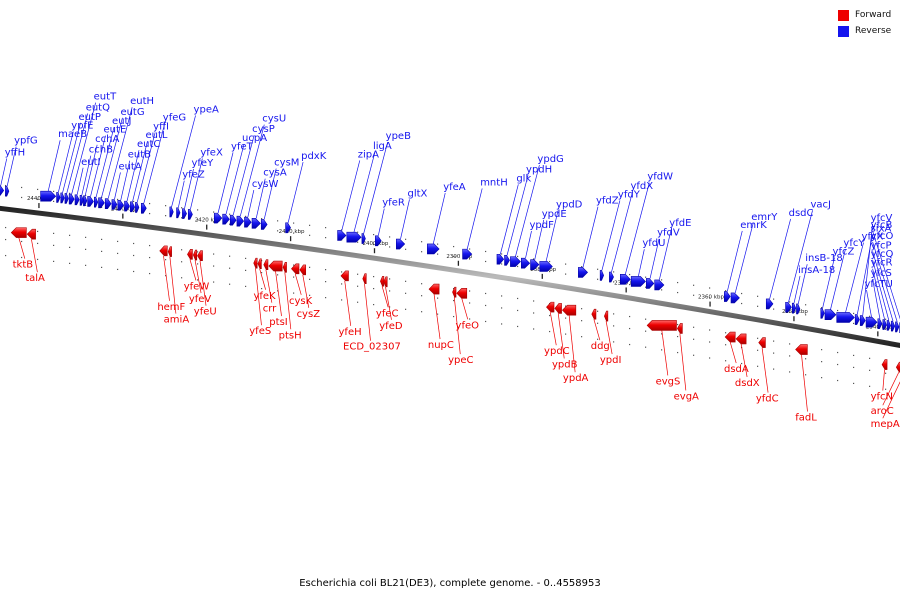 The image size is (900, 600). I want to click on gene-label: yfeX, so click(211, 152).